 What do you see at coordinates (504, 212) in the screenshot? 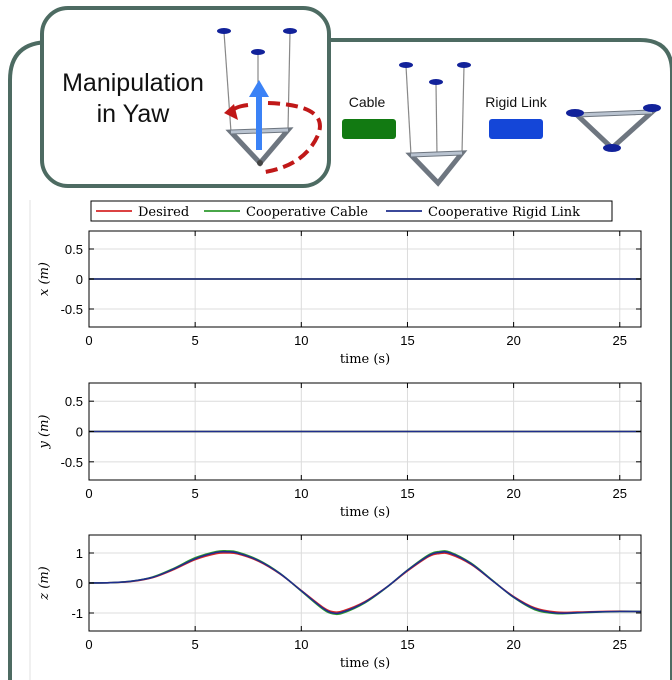
I see `legend-entry: Cooperative Rigid Link` at bounding box center [504, 212].